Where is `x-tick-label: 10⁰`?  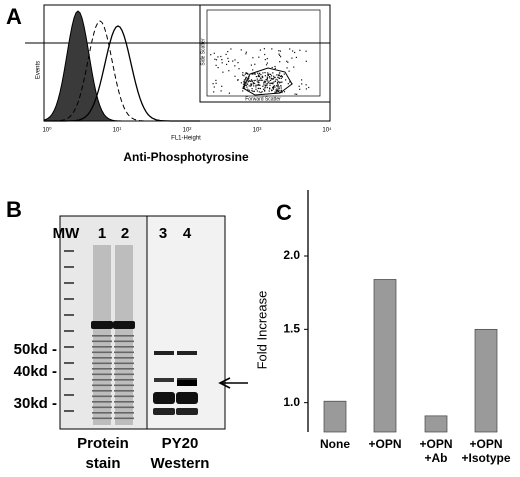
x-tick-label: 10⁰ is located at coordinates (47, 130).